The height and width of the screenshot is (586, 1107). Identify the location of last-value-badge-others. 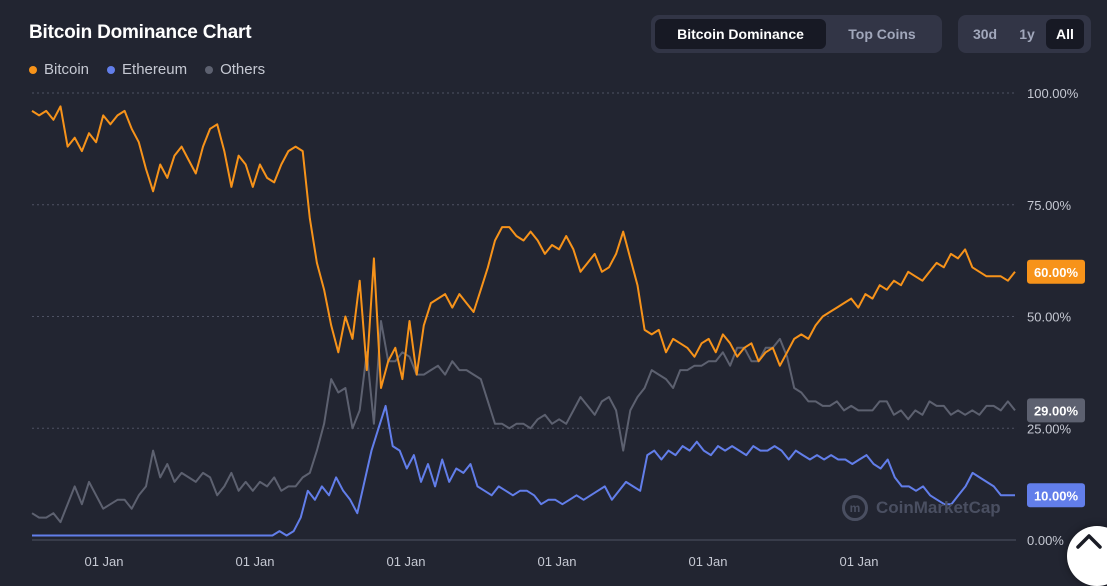
(1056, 410).